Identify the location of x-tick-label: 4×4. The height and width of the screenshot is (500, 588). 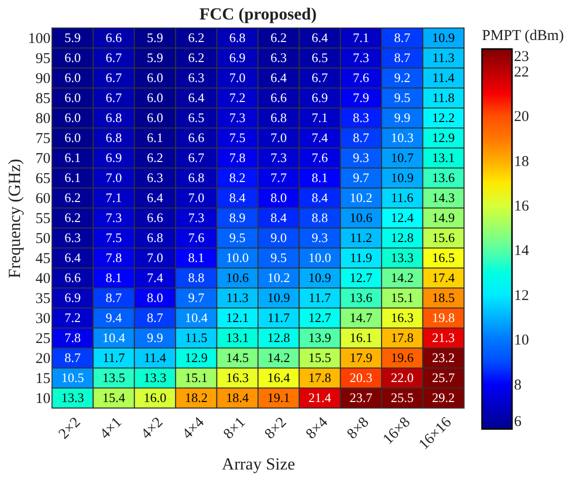
(194, 428).